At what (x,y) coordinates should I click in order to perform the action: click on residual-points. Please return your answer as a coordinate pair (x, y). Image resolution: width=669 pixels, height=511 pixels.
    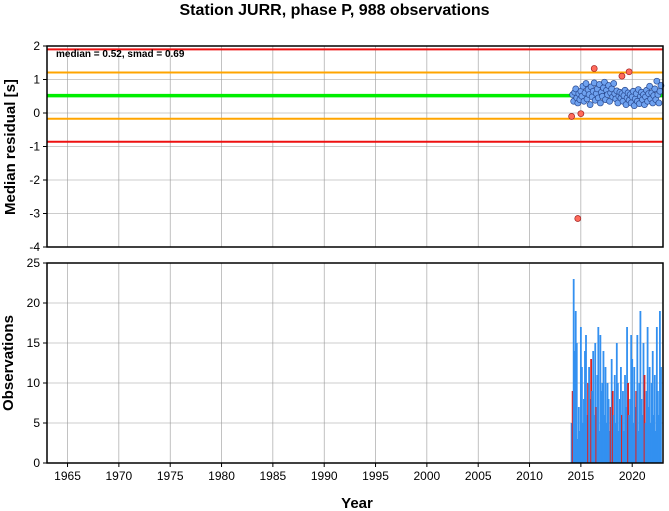
    Looking at the image, I should click on (616, 143).